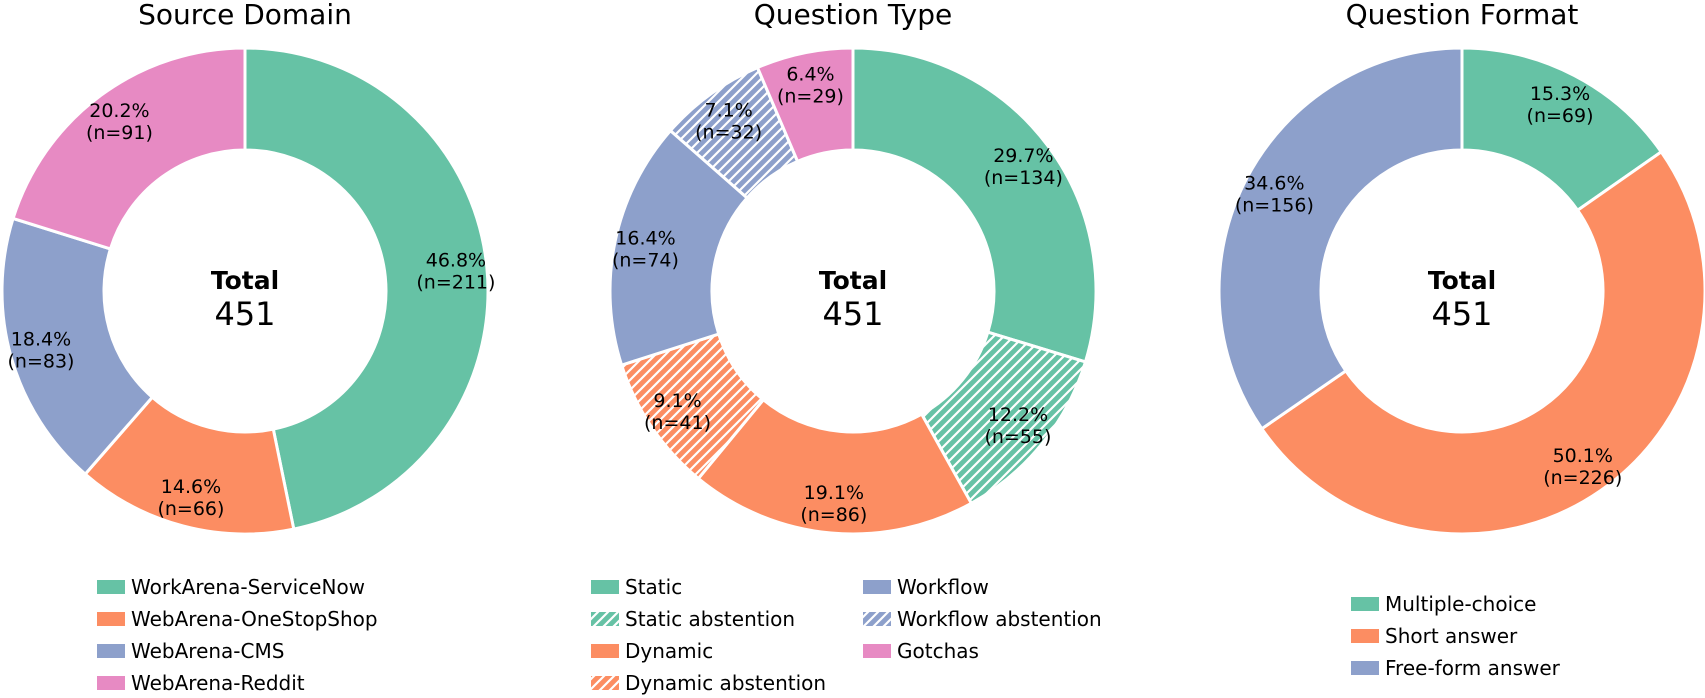  Describe the element at coordinates (190, 509) in the screenshot. I see `slice-count-label: (n=66)` at that location.